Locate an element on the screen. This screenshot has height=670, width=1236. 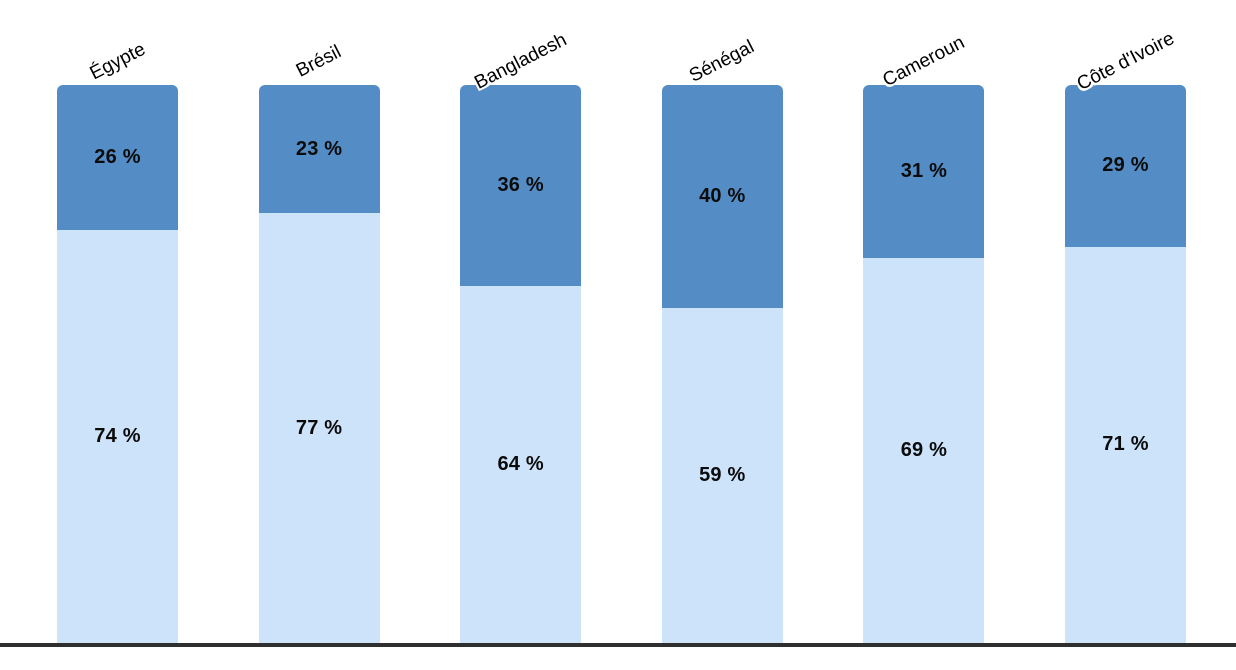
bar-segment-dark: 26 % is located at coordinates (117, 158).